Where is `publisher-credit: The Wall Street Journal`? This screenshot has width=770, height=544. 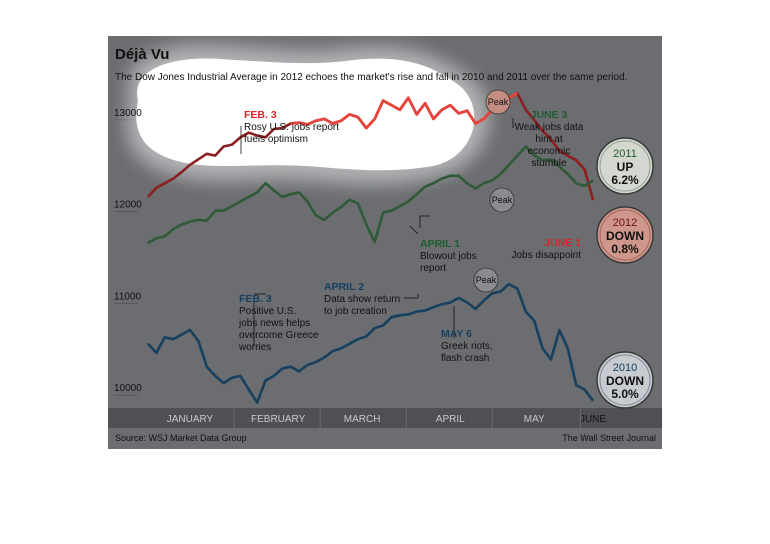 publisher-credit: The Wall Street Journal is located at coordinates (609, 438).